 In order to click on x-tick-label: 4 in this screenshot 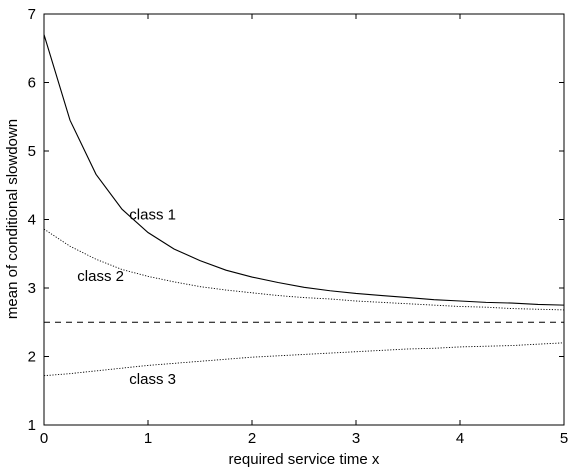, I will do `click(460, 438)`.